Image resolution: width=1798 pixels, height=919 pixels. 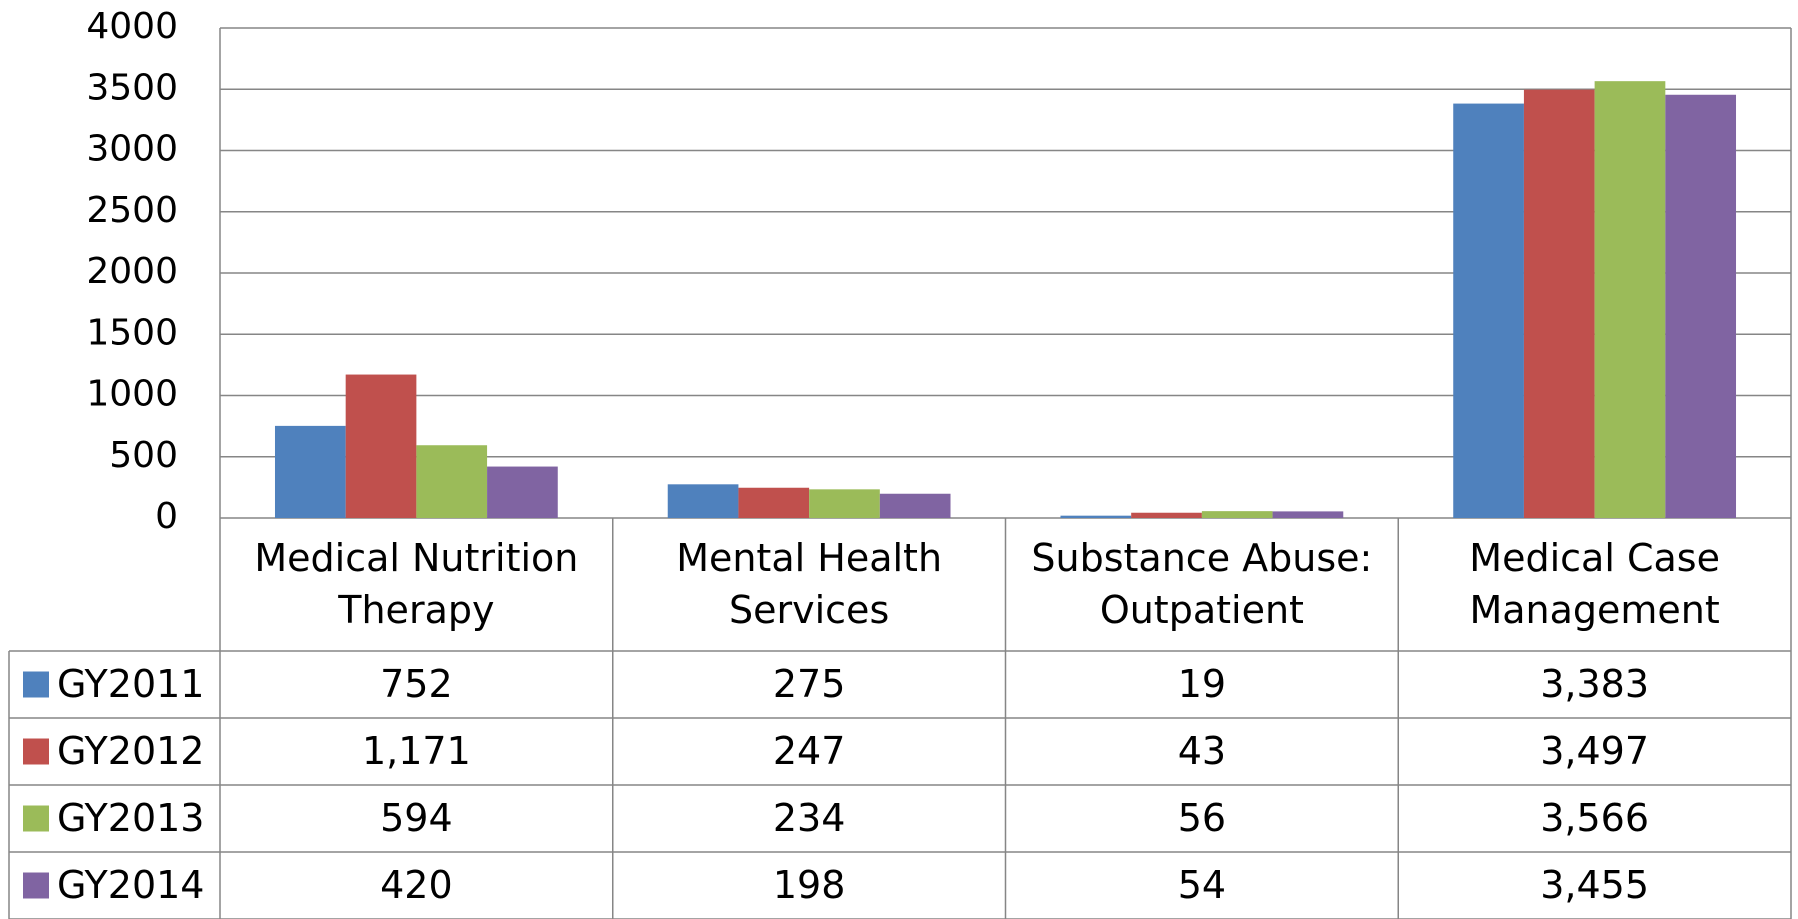 What do you see at coordinates (1202, 683) in the screenshot?
I see `table-value: 19` at bounding box center [1202, 683].